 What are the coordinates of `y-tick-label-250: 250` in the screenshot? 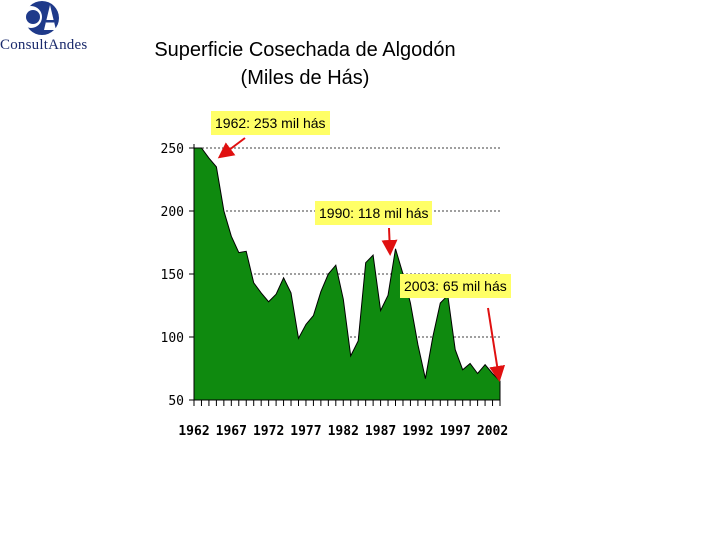 It's located at (172, 149).